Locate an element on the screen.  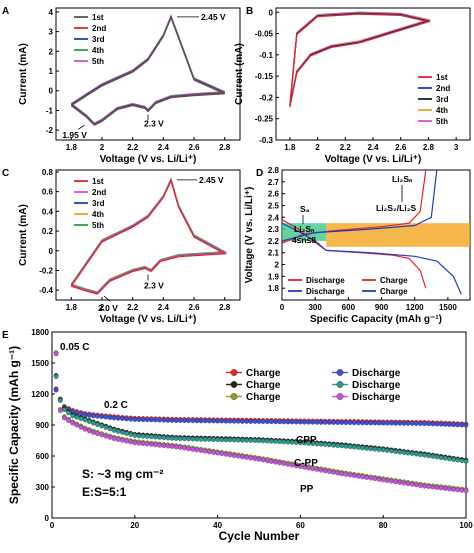
panel-a-x-tick-label: 2.8 is located at coordinates (225, 147).